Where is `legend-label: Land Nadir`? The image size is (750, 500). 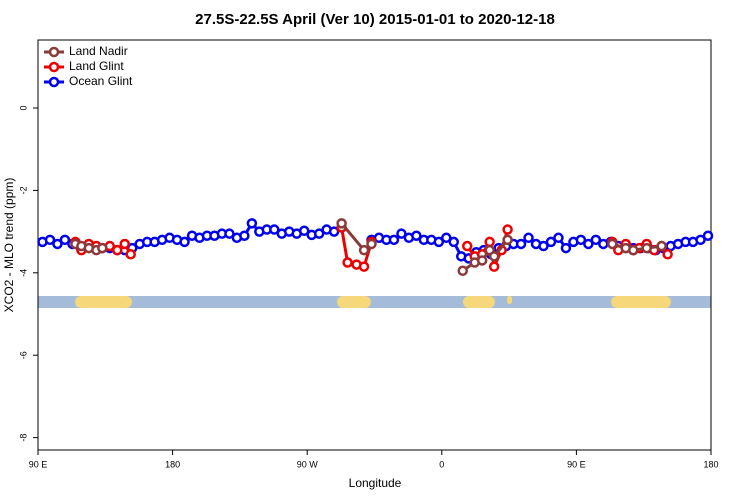 legend-label: Land Nadir is located at coordinates (98, 51).